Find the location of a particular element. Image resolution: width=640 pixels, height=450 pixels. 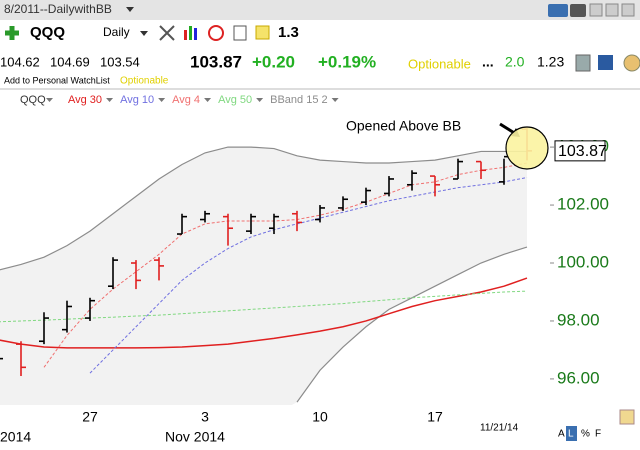

tools-icon is located at coordinates (167, 33).